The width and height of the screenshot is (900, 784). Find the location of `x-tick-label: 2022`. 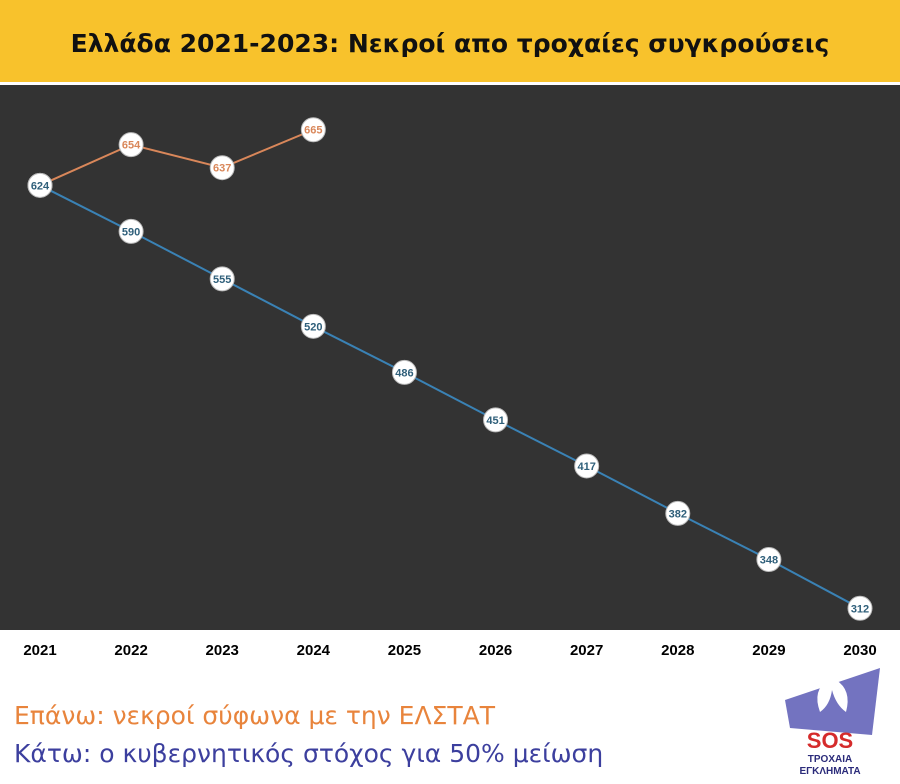

x-tick-label: 2022 is located at coordinates (130, 650).